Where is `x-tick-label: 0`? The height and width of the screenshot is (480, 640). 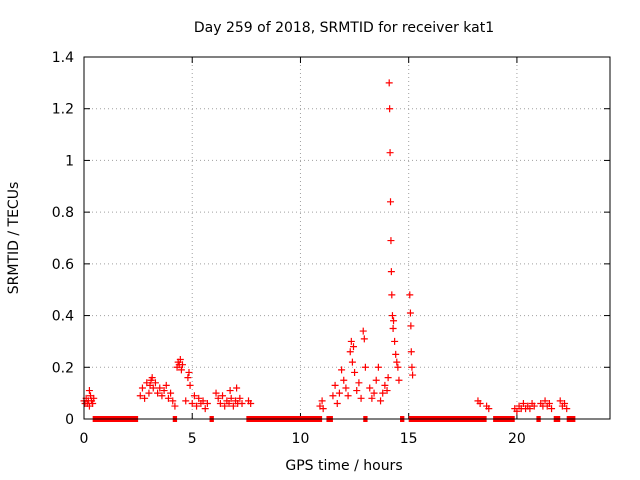
x-tick-label: 0 is located at coordinates (84, 439).